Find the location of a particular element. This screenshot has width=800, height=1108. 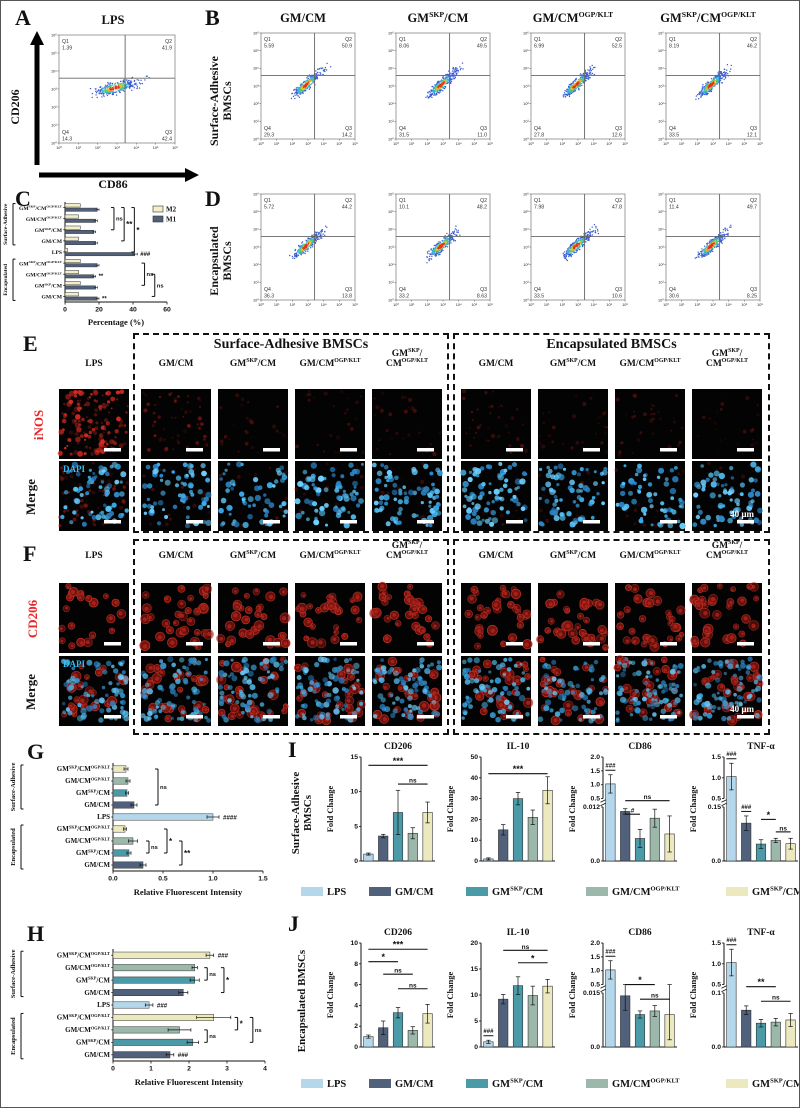

fluorescence-image: 40 µm is located at coordinates (726, 691).